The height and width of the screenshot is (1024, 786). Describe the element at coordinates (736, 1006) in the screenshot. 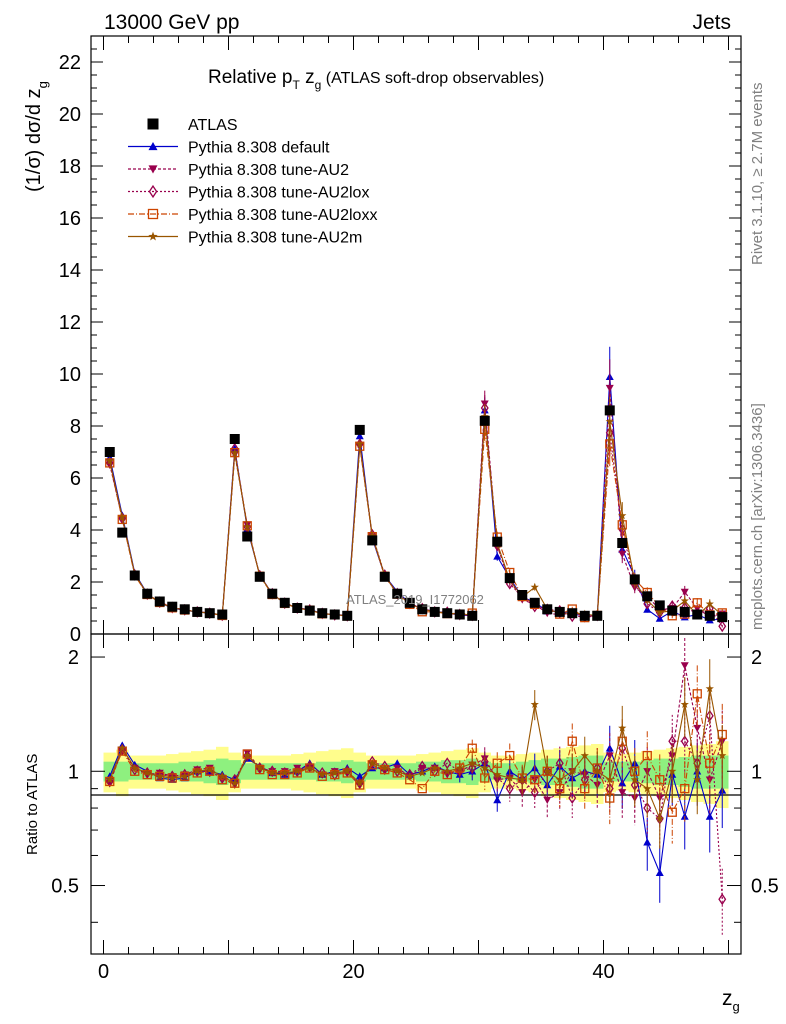

I see `x-label-sub: g` at that location.